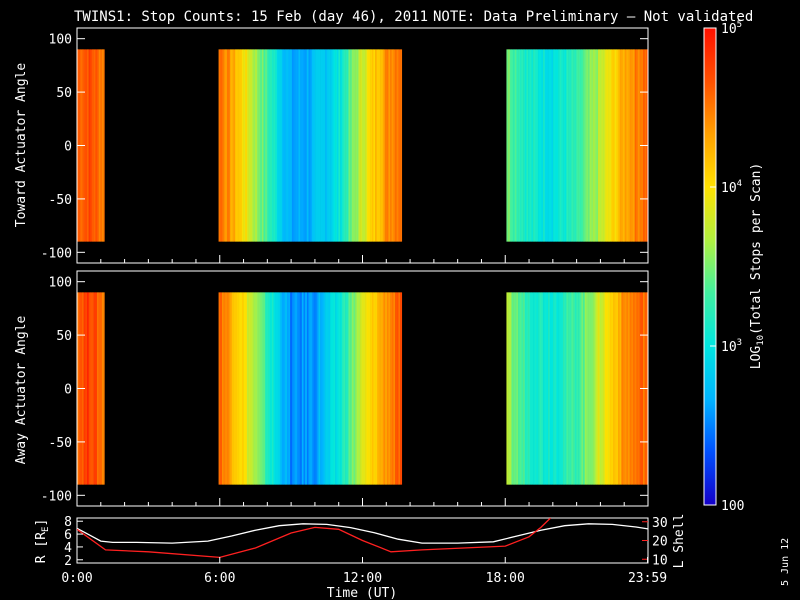 This screenshot has width=800, height=600. Describe the element at coordinates (362, 533) in the screenshot. I see `radius-line` at that location.